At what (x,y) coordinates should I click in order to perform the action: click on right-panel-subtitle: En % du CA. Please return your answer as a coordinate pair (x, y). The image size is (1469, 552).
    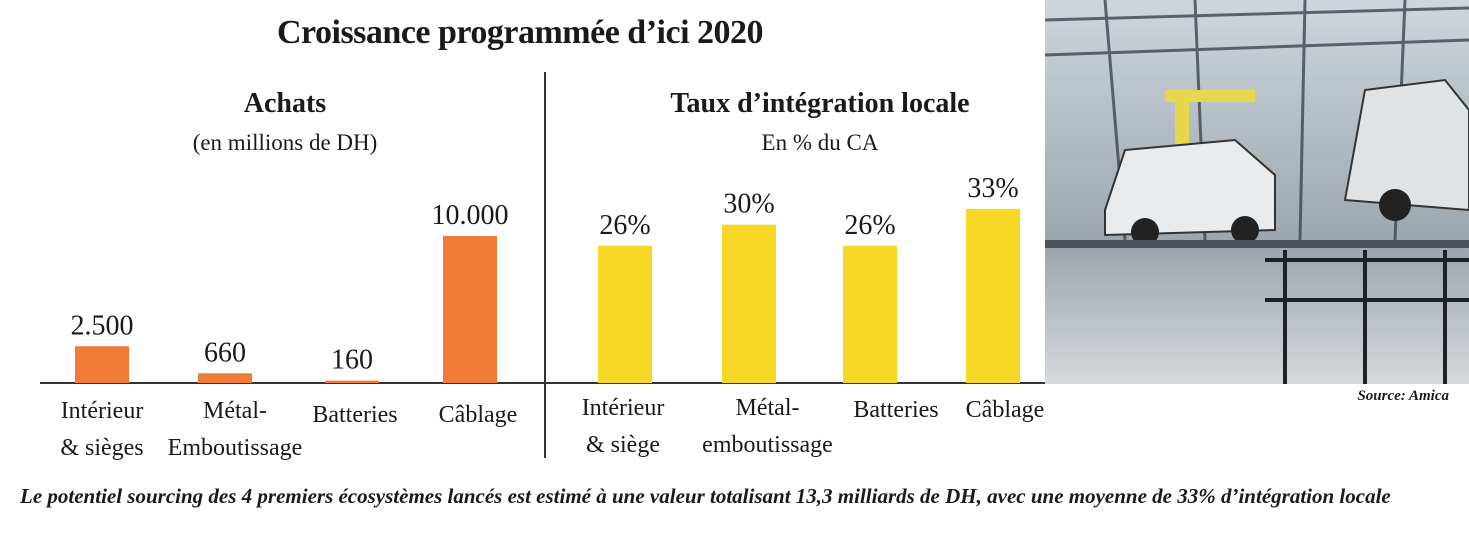
    Looking at the image, I should click on (820, 142).